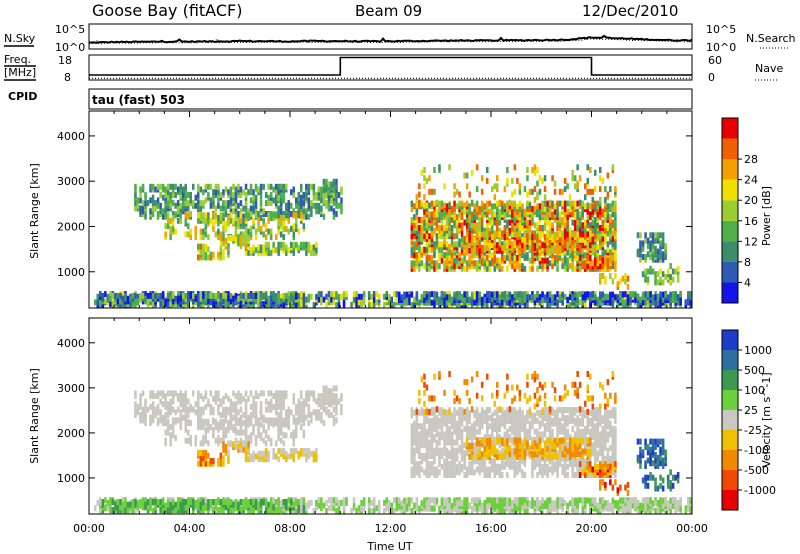  Describe the element at coordinates (747, 262) in the screenshot. I see `power-colorbar-tick-label: 8` at that location.